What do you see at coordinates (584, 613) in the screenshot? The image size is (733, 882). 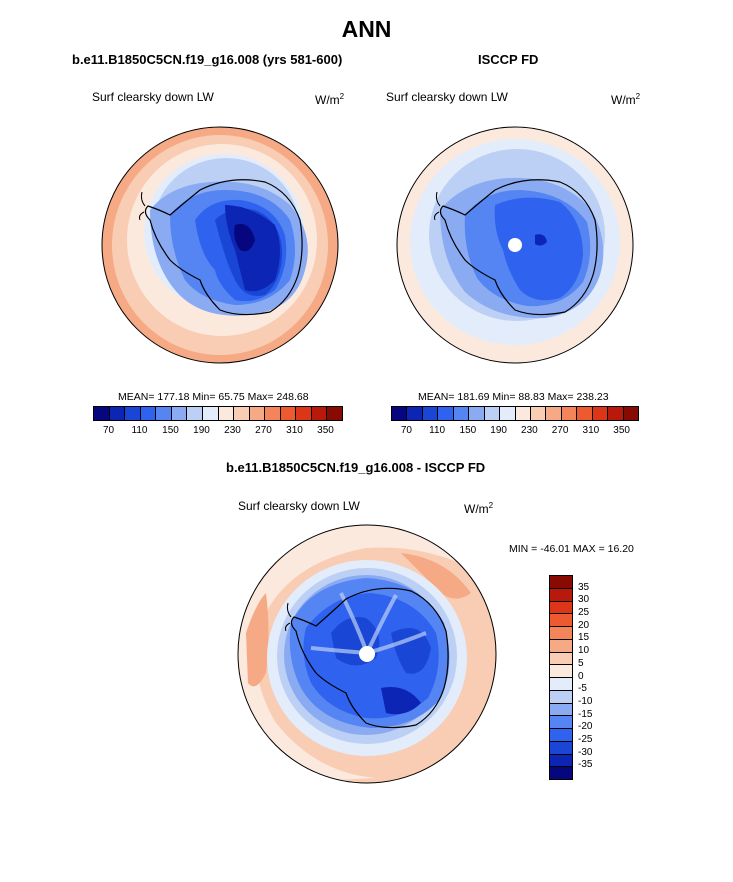 I see `colorbar-tick-label: 25` at bounding box center [584, 613].